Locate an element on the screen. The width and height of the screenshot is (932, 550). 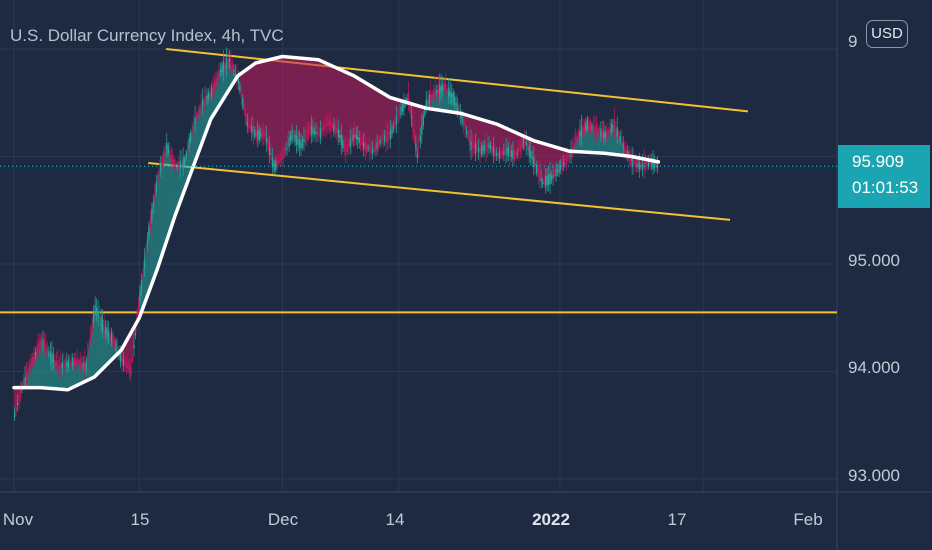
y-tick-label: 94.000 is located at coordinates (874, 367).